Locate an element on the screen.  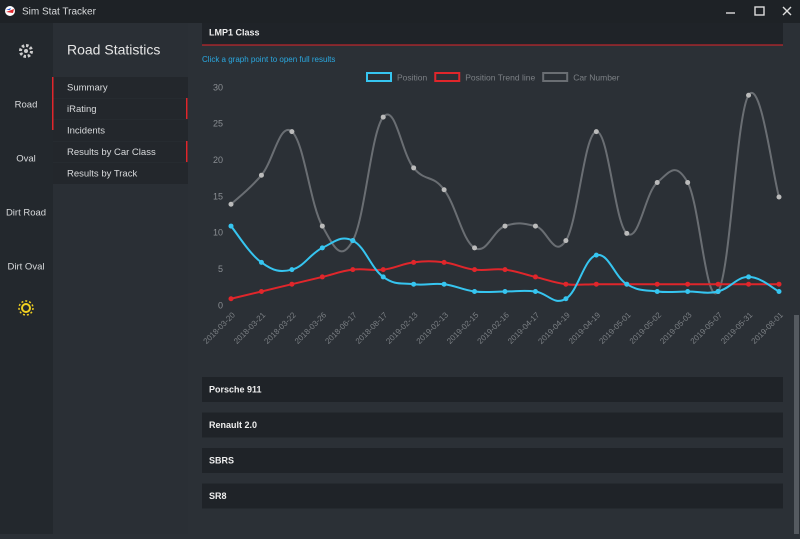
y-tick-label: 15 is located at coordinates (218, 196).